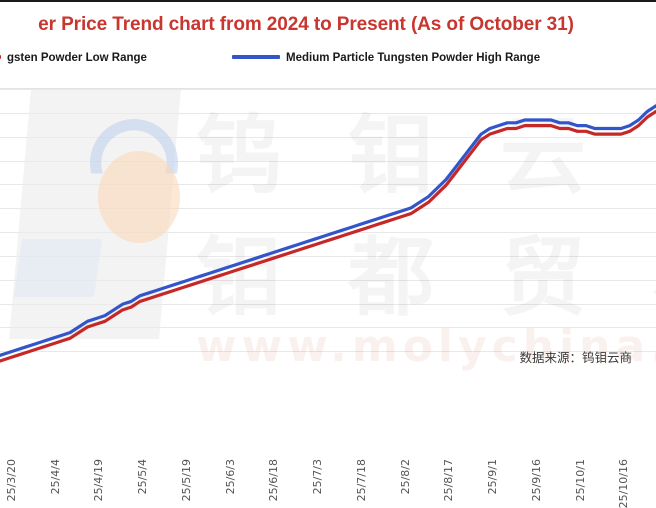  What do you see at coordinates (11, 480) in the screenshot?
I see `x-axis-tick-label: 25/3/20` at bounding box center [11, 480].